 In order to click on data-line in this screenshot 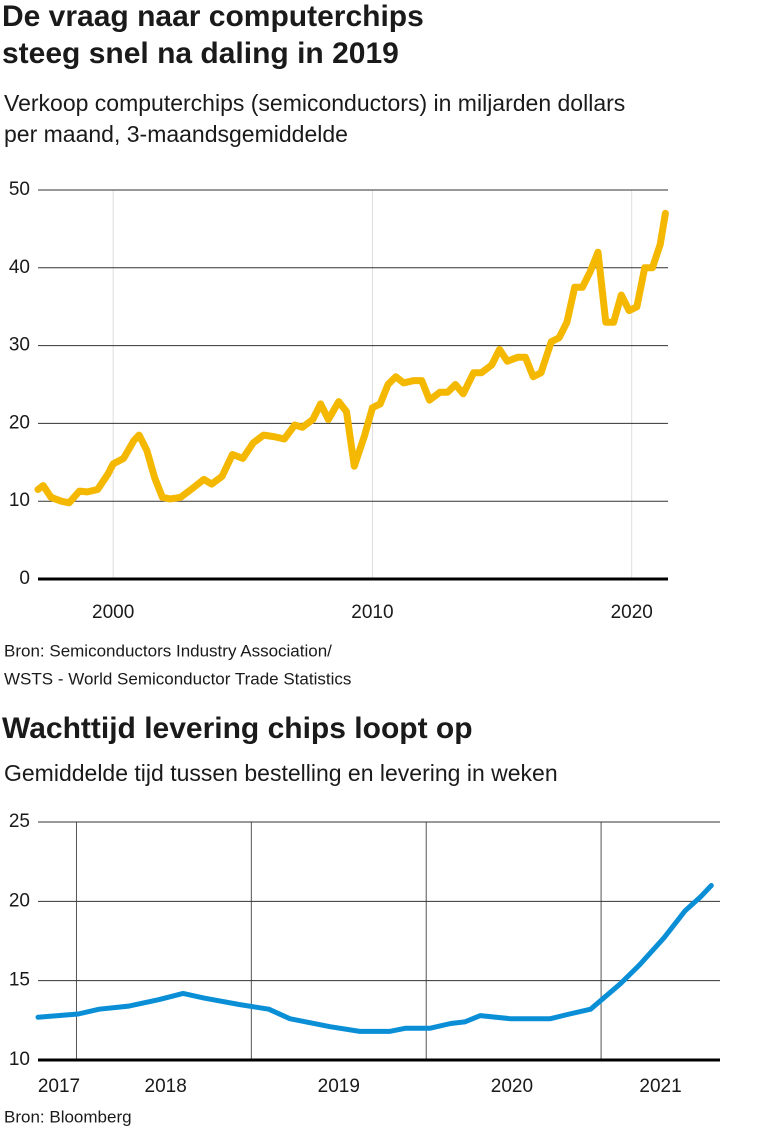, I will do `click(374, 958)`.